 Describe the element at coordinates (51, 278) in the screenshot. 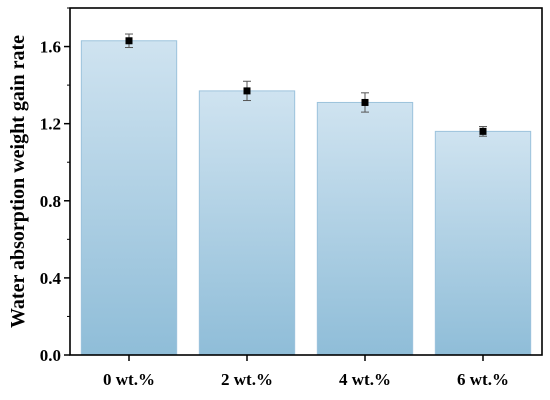

I see `y-tick-label-1: 0.4` at that location.